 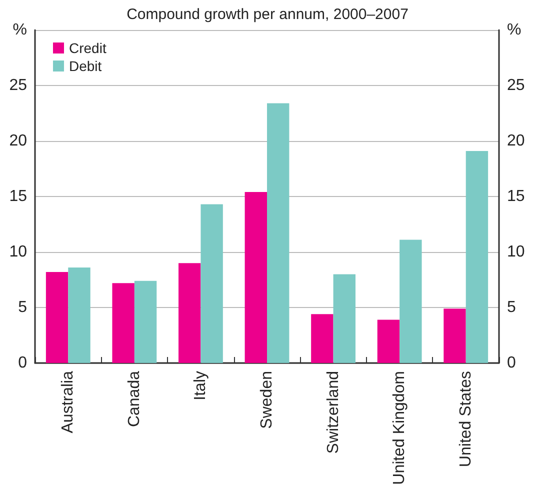 I want to click on y-tick-label: 10, so click(x=18, y=252).